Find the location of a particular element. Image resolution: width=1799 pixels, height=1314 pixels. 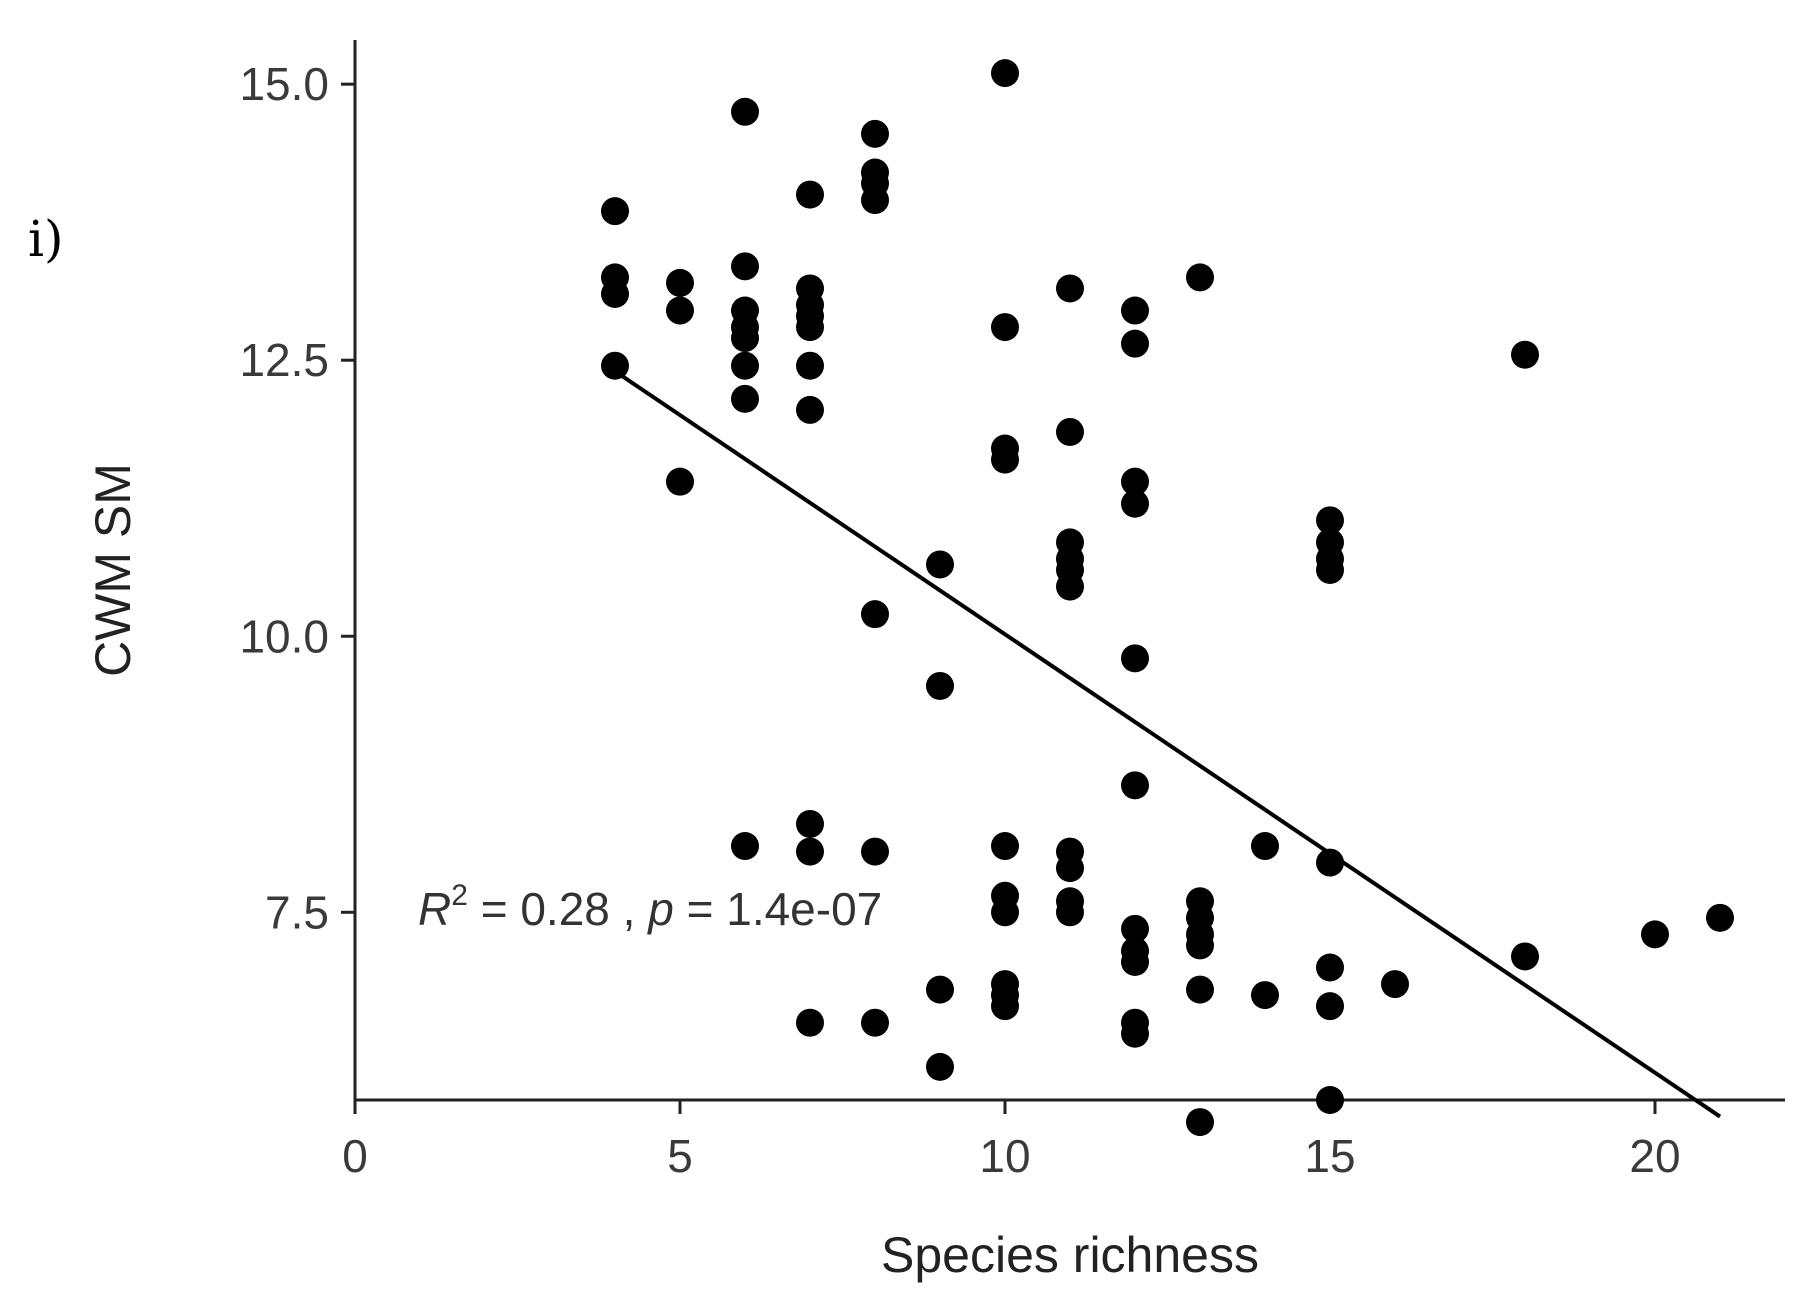

y-axis-ticks: 7.5 10.0 12.5 15.0 is located at coordinates (297, 498).